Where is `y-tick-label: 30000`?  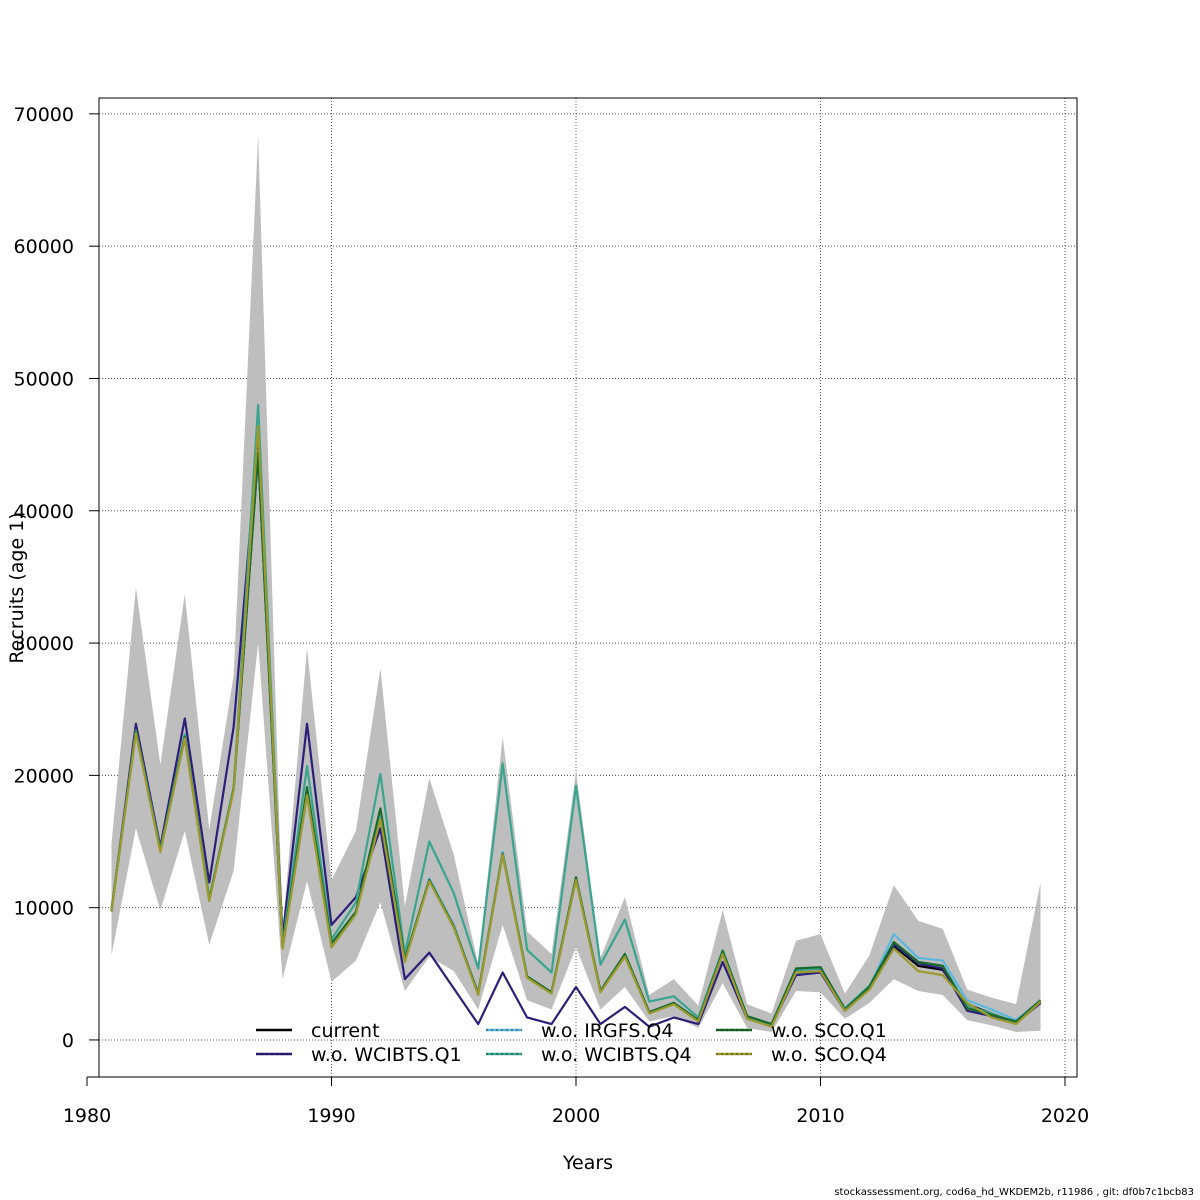
y-tick-label: 30000 is located at coordinates (44, 644).